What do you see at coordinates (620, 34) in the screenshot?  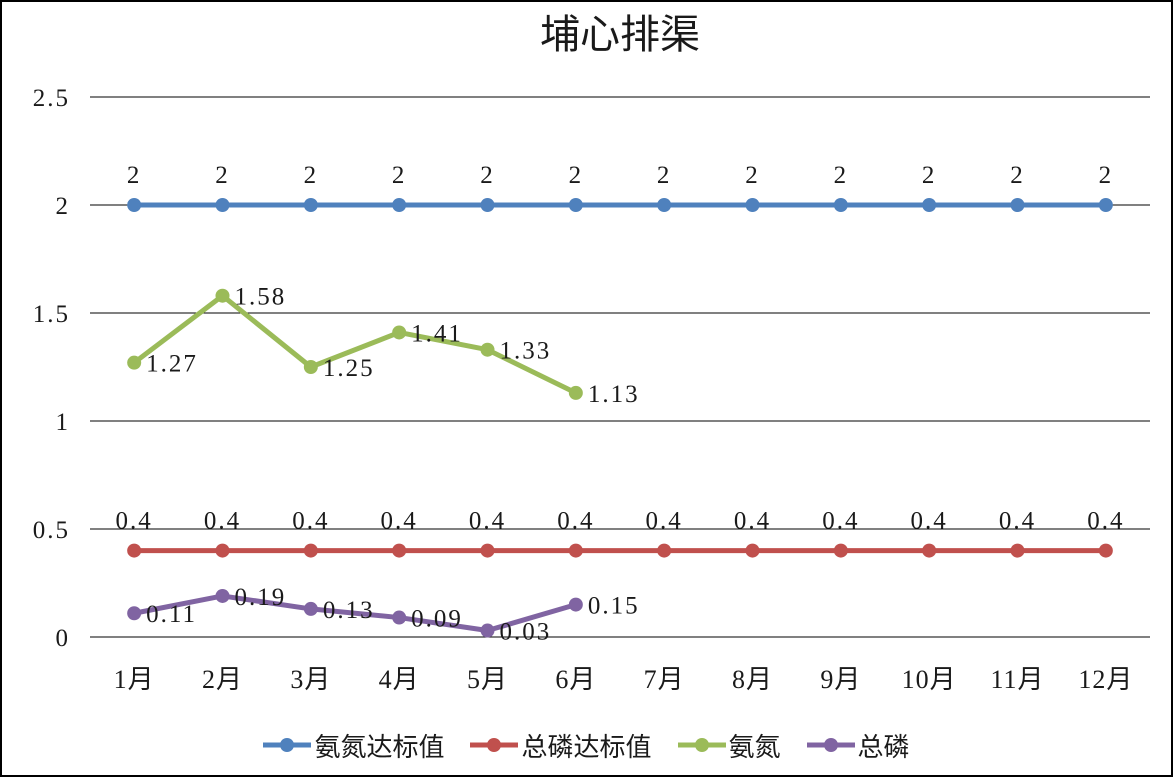 I see `chart-title: 埔心排渠` at bounding box center [620, 34].